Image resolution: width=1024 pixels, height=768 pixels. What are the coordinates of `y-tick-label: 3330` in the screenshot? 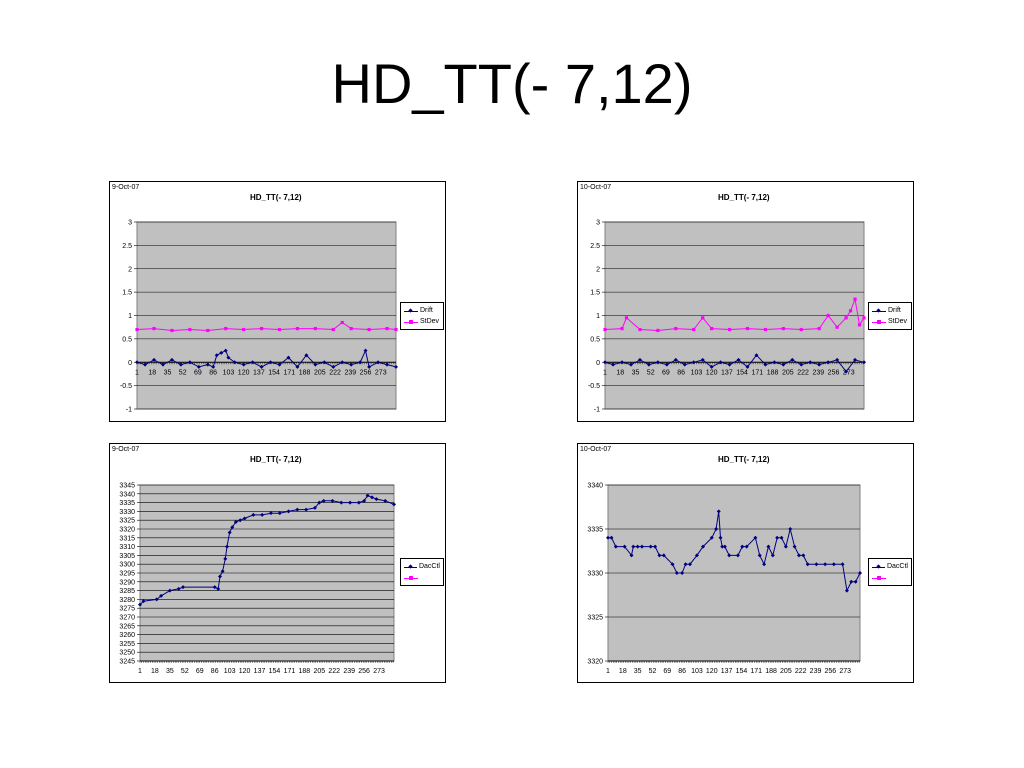 It's located at (127, 512).